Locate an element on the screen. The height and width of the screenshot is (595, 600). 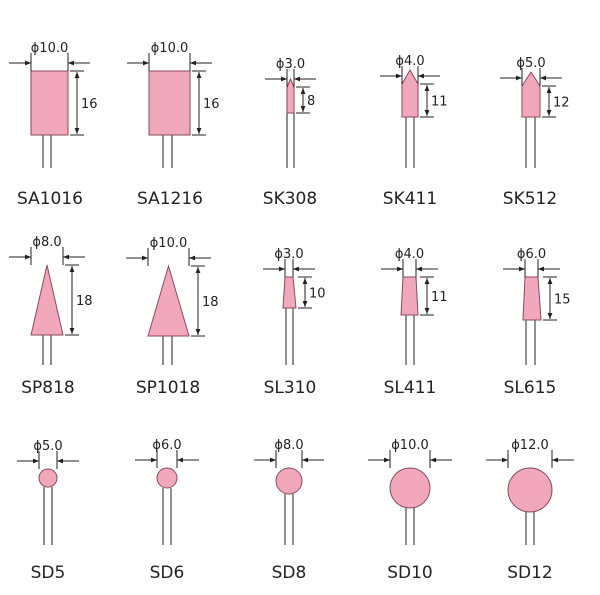
product-code-label: SK308 is located at coordinates (290, 199).